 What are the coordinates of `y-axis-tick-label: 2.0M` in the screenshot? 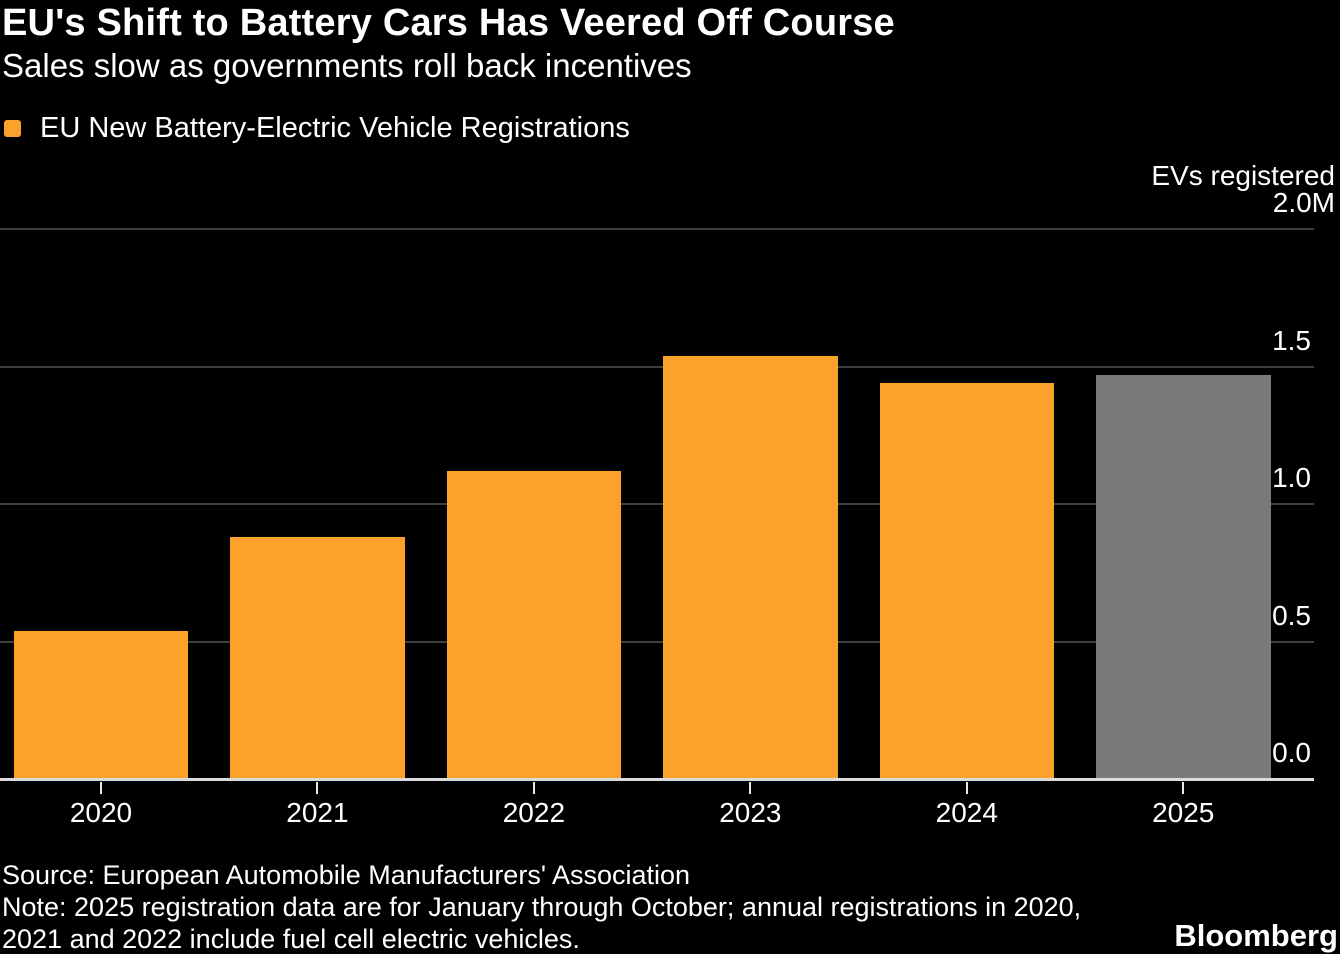 It's located at (1303, 203).